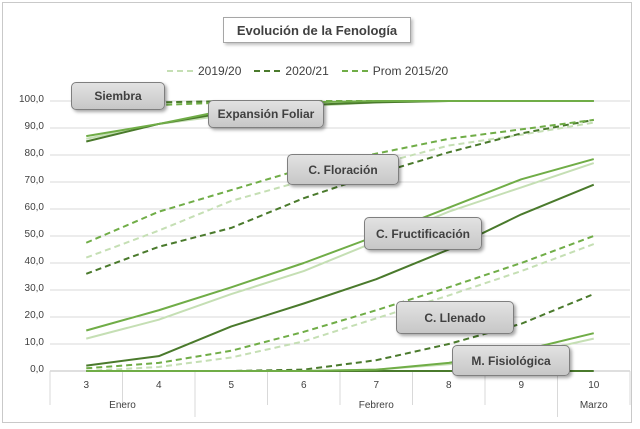  What do you see at coordinates (34, 207) in the screenshot?
I see `y-tick-label: 60,0` at bounding box center [34, 207].